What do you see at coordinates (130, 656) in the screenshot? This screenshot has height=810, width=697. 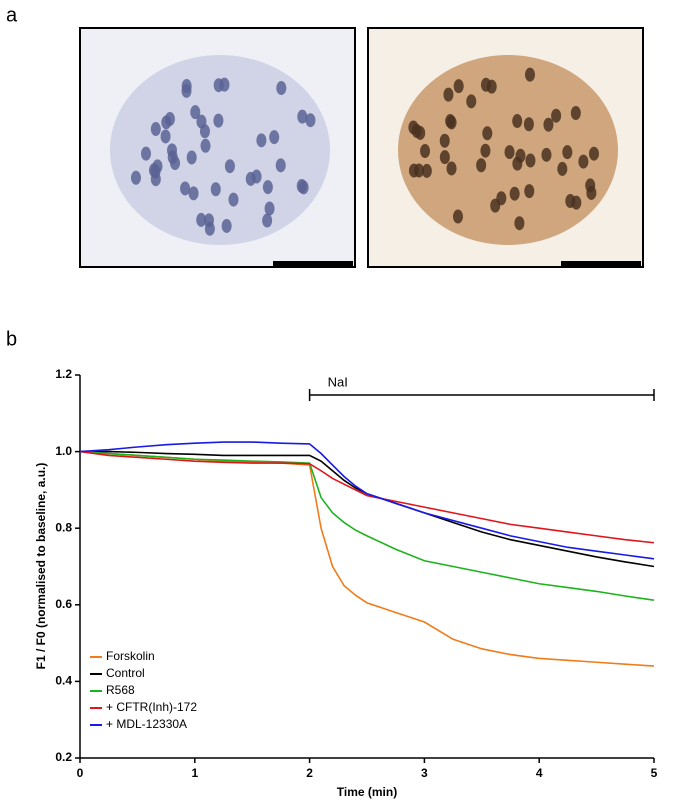 I see `legend-label: Forskolin` at bounding box center [130, 656].